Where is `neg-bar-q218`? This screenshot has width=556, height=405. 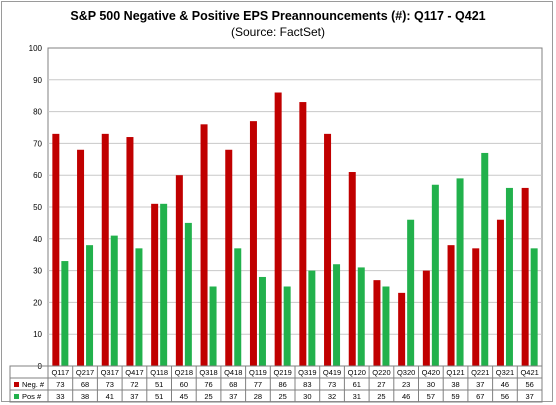 neg-bar-q218 is located at coordinates (179, 270).